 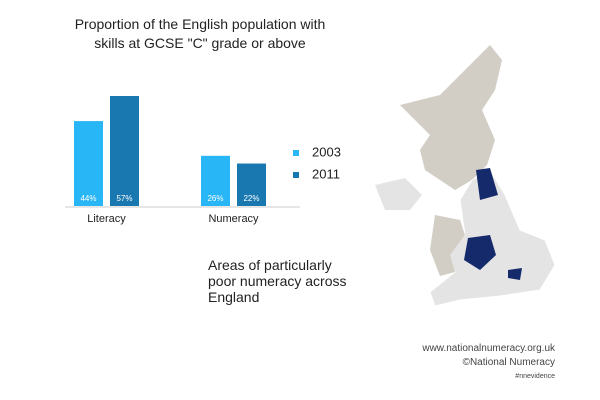 What do you see at coordinates (215, 198) in the screenshot?
I see `value-label: 26%` at bounding box center [215, 198].